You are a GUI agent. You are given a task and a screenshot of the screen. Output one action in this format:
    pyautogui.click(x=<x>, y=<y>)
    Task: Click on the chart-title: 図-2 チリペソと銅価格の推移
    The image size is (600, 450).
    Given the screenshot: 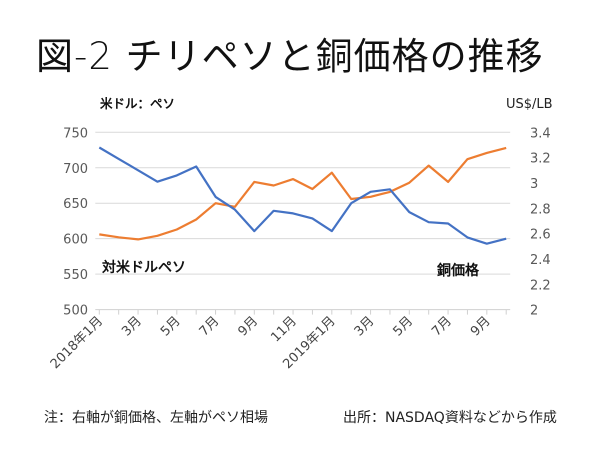 What is the action you would take?
    pyautogui.click(x=290, y=56)
    